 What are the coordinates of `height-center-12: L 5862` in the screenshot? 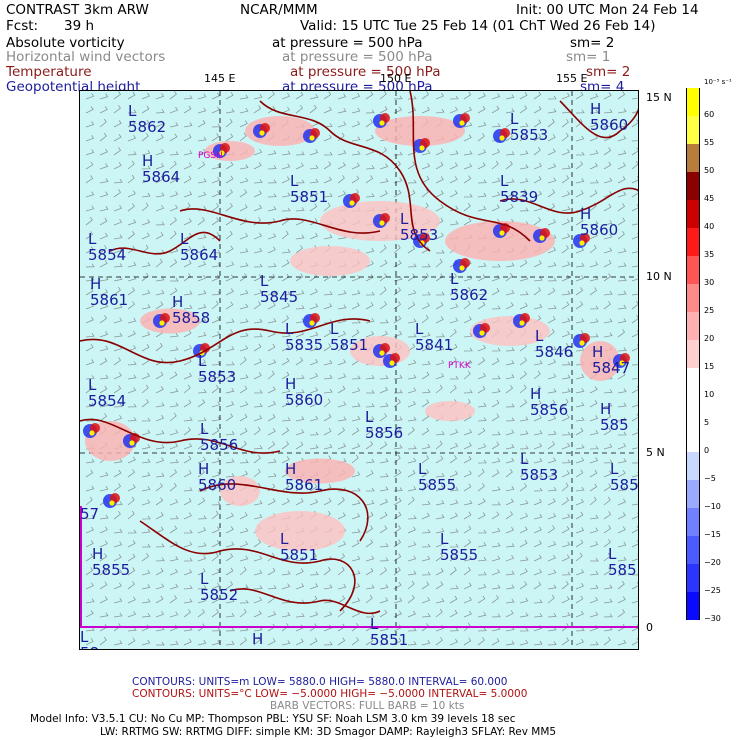 It's located at (469, 287).